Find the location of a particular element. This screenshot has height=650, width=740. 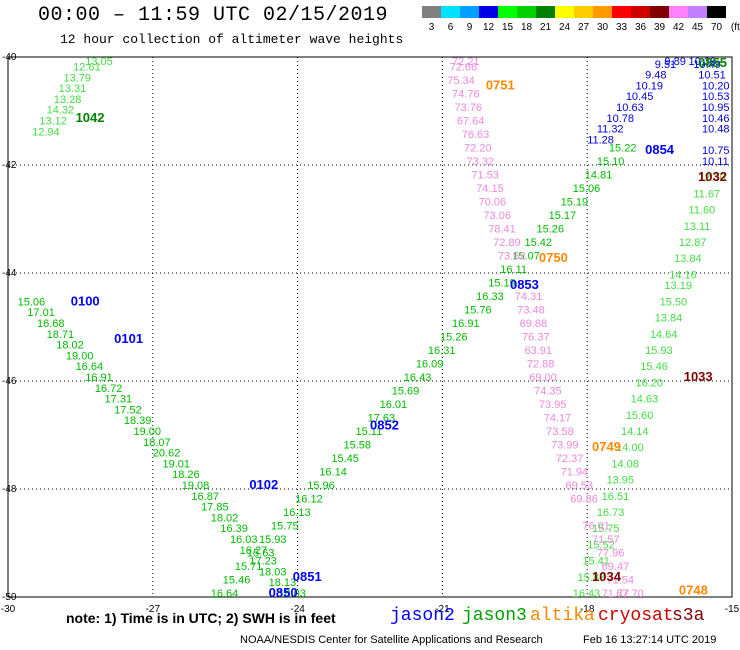

wave-height-label: 16.33 is located at coordinates (490, 297).